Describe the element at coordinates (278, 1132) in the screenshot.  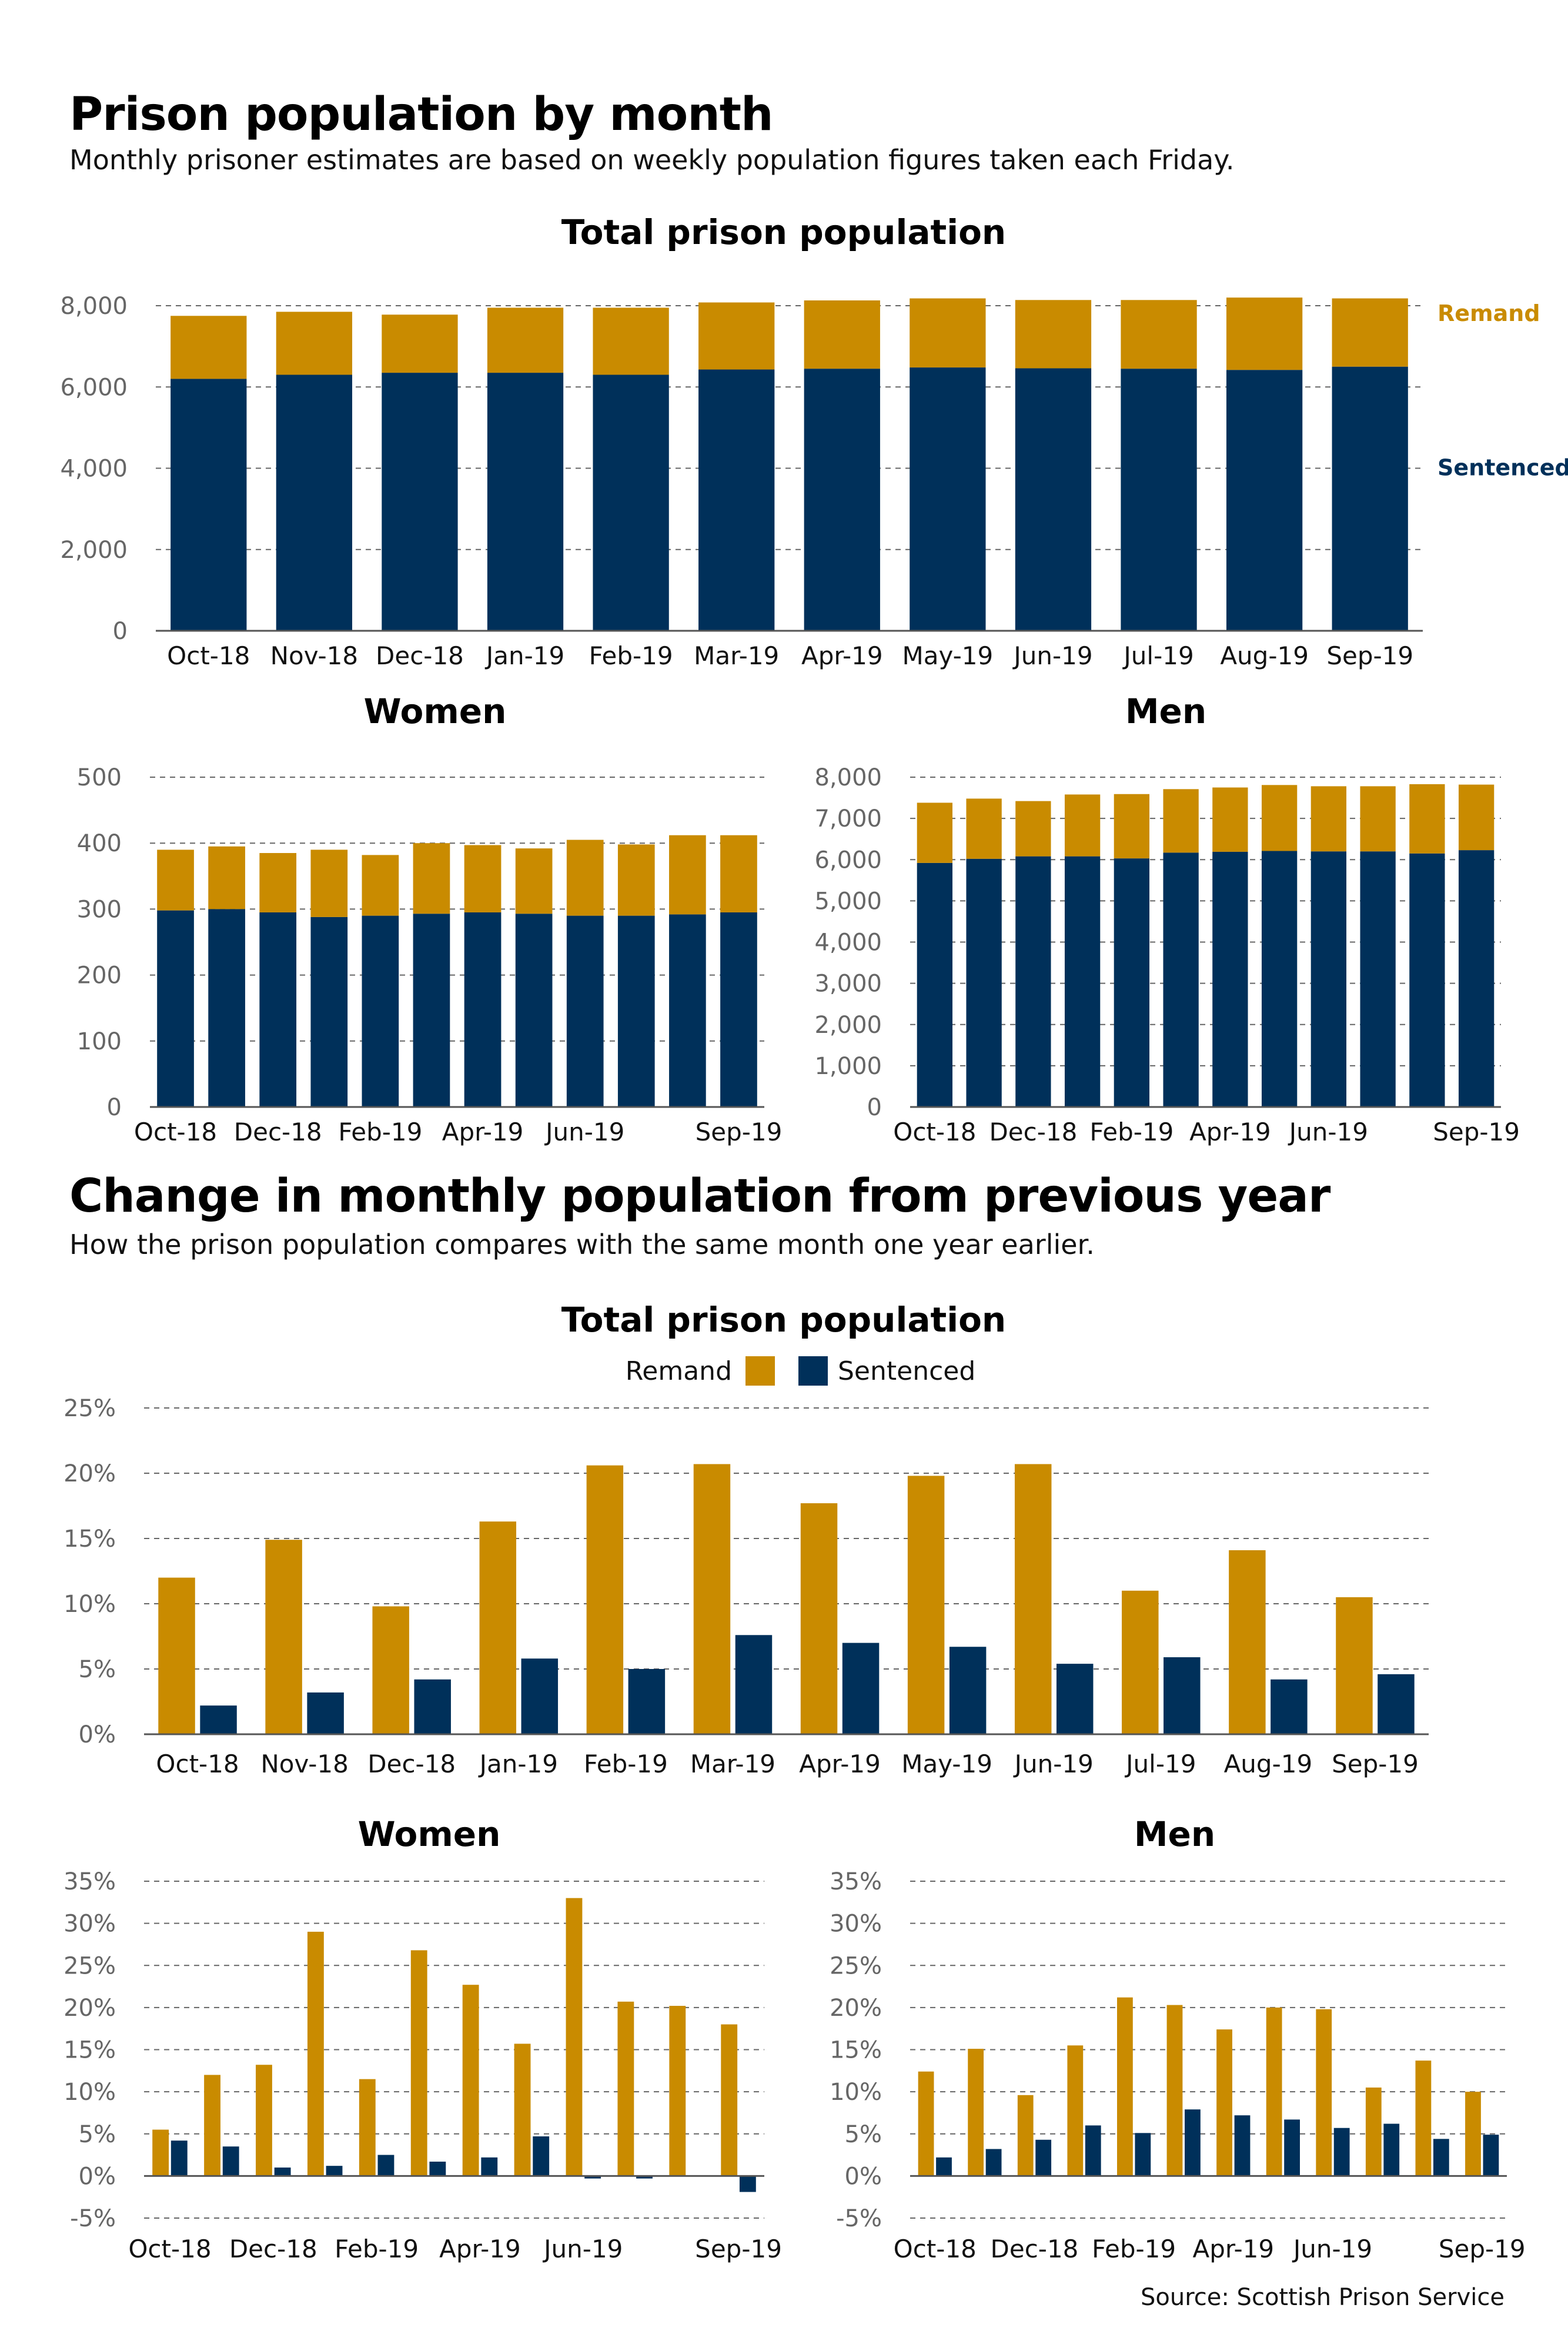
I see `x-tick-label: Dec-18` at that location.